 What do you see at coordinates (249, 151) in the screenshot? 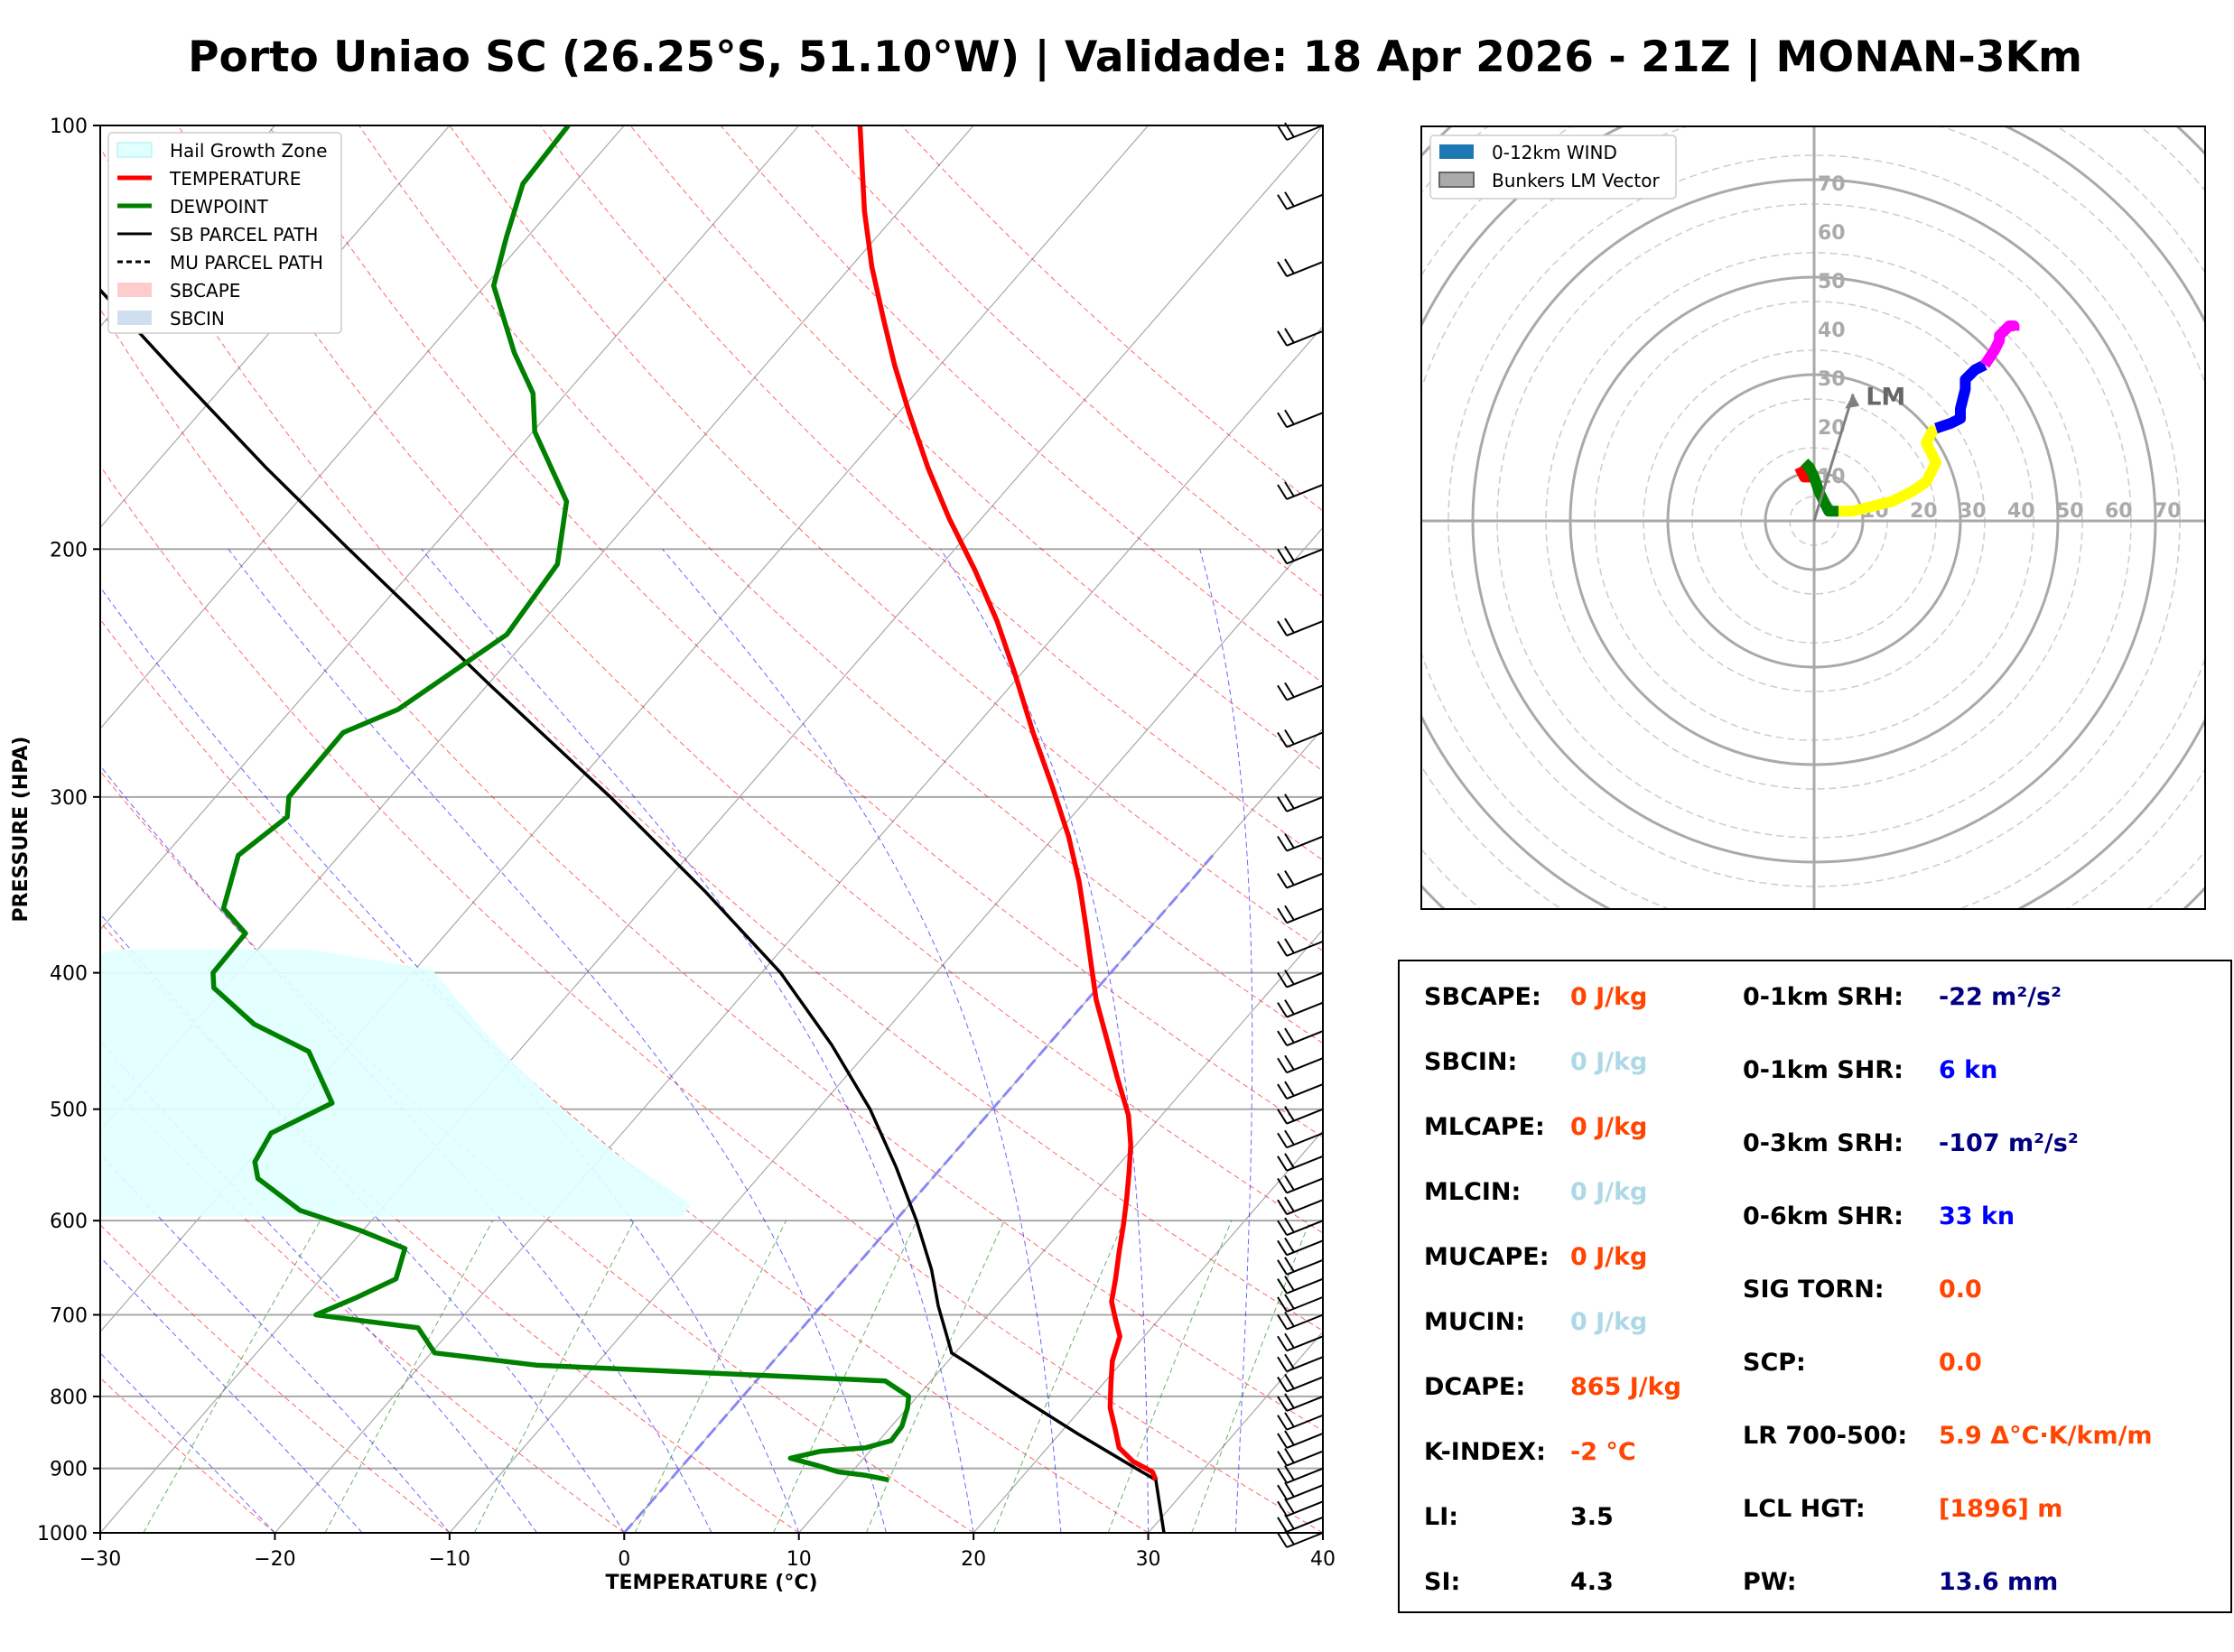
I see `legend-label: Hail Growth Zone` at bounding box center [249, 151].